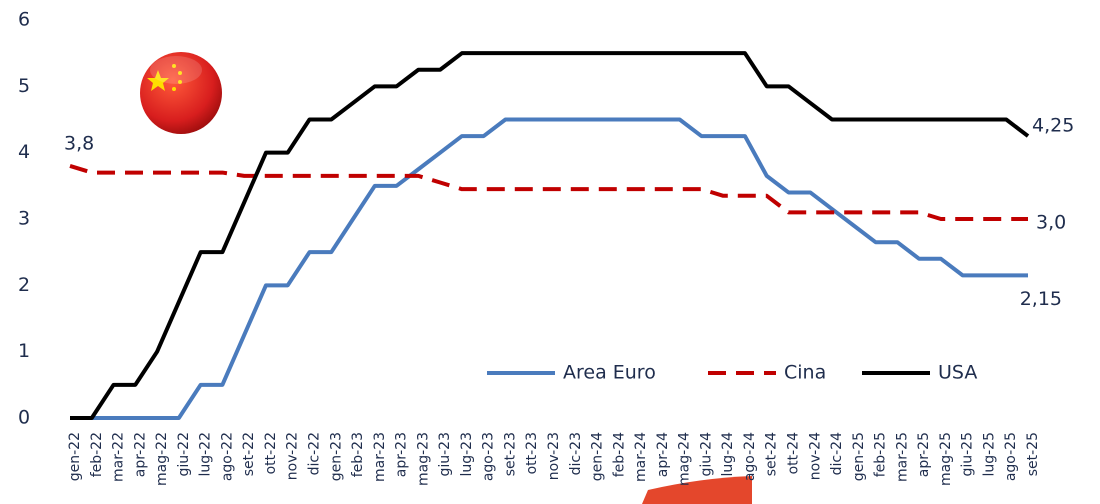  Describe the element at coordinates (619, 454) in the screenshot. I see `x-tick-label: feb-24` at that location.